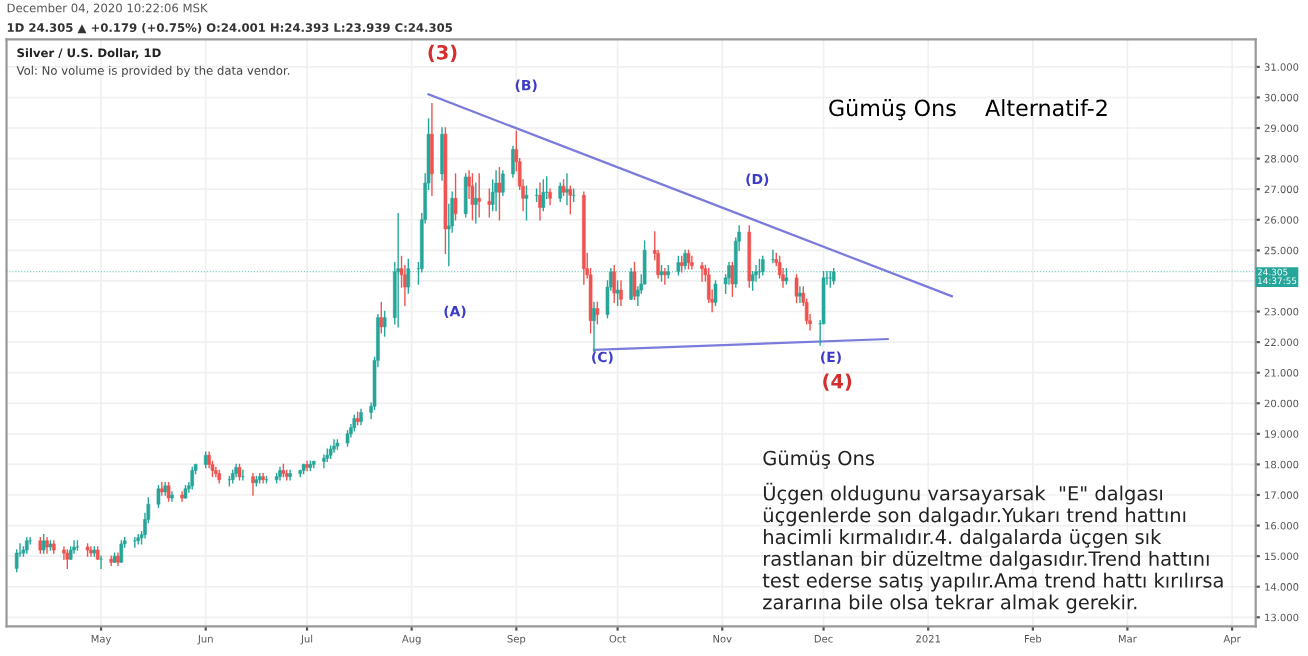  What do you see at coordinates (837, 382) in the screenshot?
I see `annotation: (4)` at bounding box center [837, 382].